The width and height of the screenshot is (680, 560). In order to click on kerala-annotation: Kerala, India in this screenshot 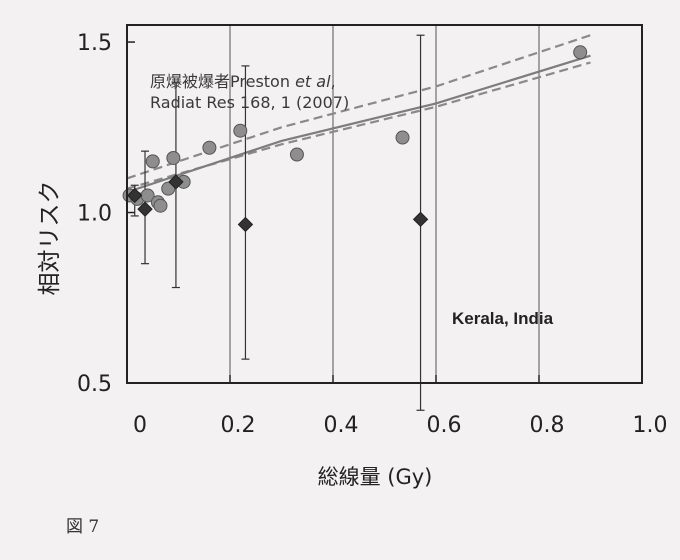, I will do `click(503, 318)`.